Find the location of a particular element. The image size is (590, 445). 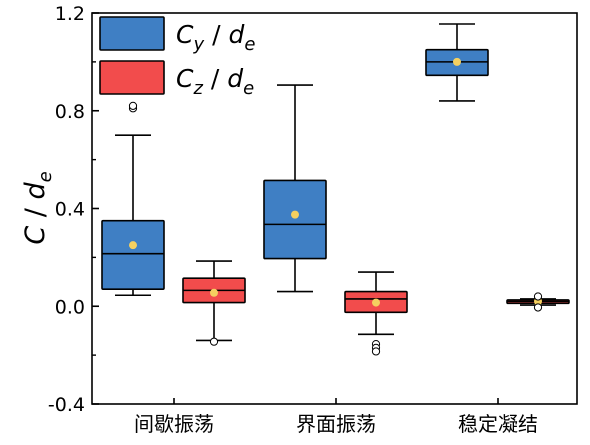

x-tick-label: 稳定凝结 is located at coordinates (498, 424).